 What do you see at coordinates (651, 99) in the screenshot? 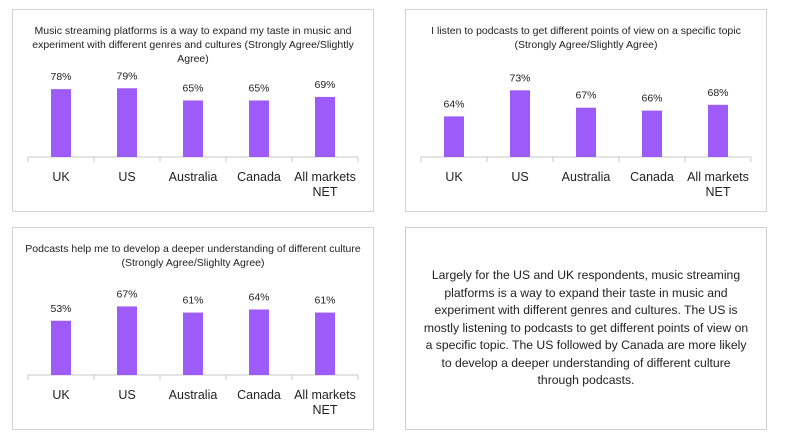
I see `data-label: 66%` at bounding box center [651, 99].